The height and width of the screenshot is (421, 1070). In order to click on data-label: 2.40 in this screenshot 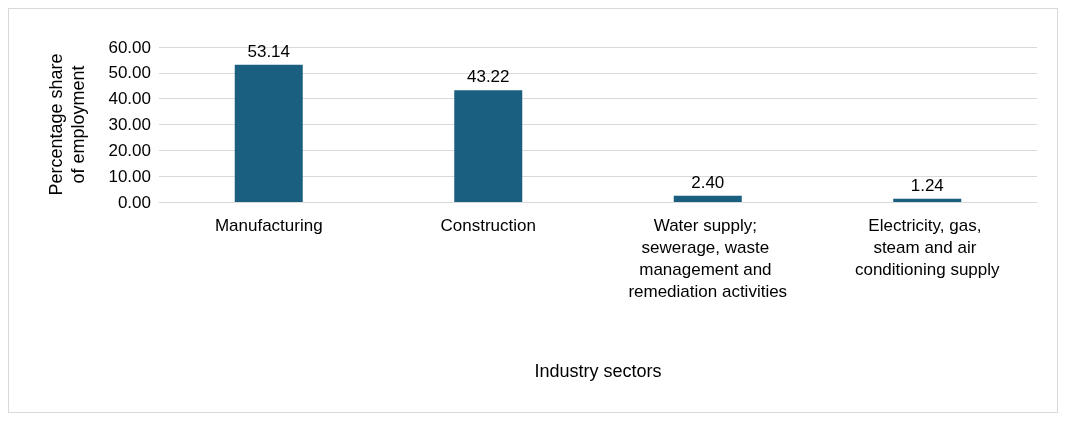, I will do `click(708, 182)`.